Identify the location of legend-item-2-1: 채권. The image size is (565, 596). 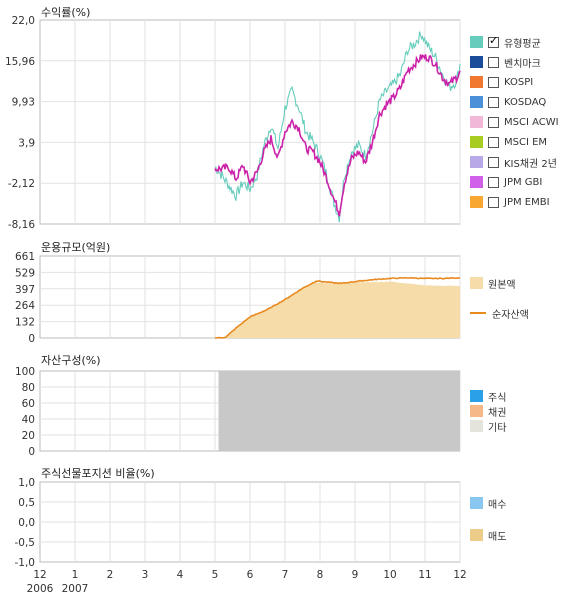
(488, 411).